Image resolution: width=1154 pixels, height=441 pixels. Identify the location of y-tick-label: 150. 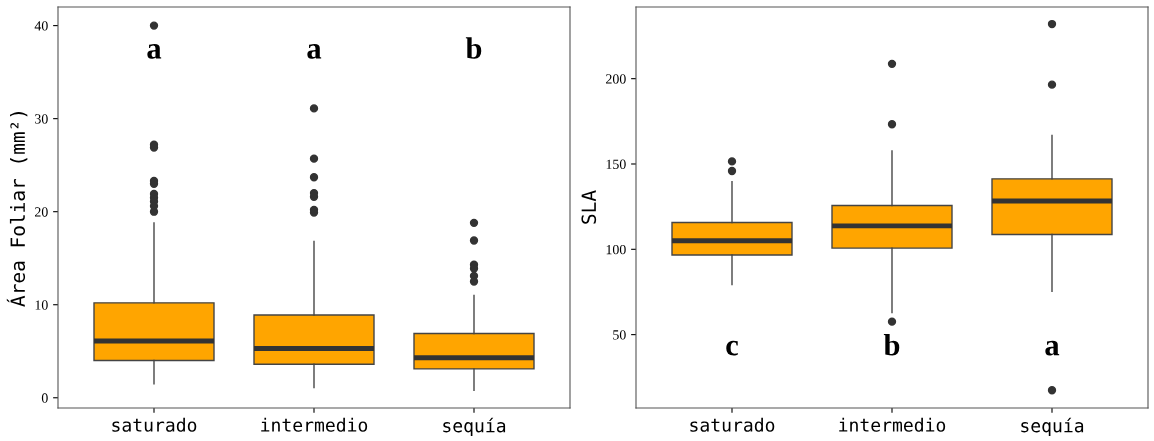
(616, 164).